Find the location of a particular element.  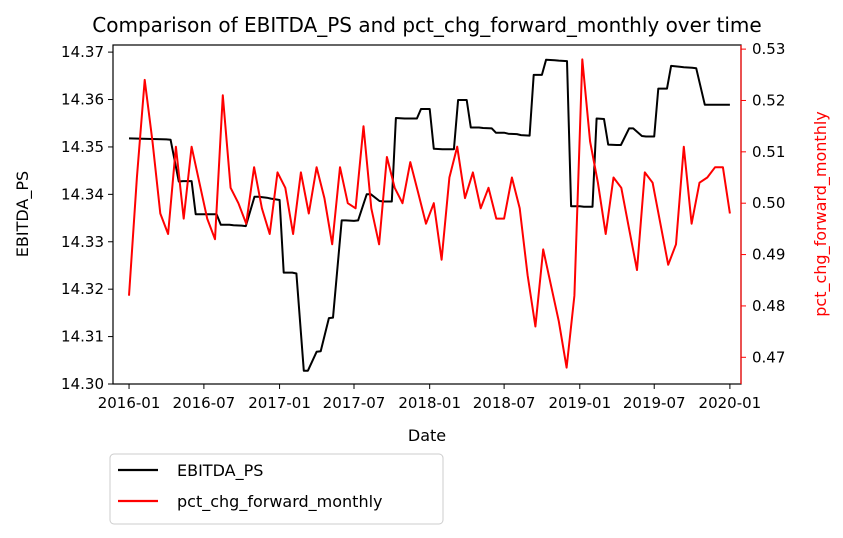

x-tick-label: 2018-01 is located at coordinates (429, 403).